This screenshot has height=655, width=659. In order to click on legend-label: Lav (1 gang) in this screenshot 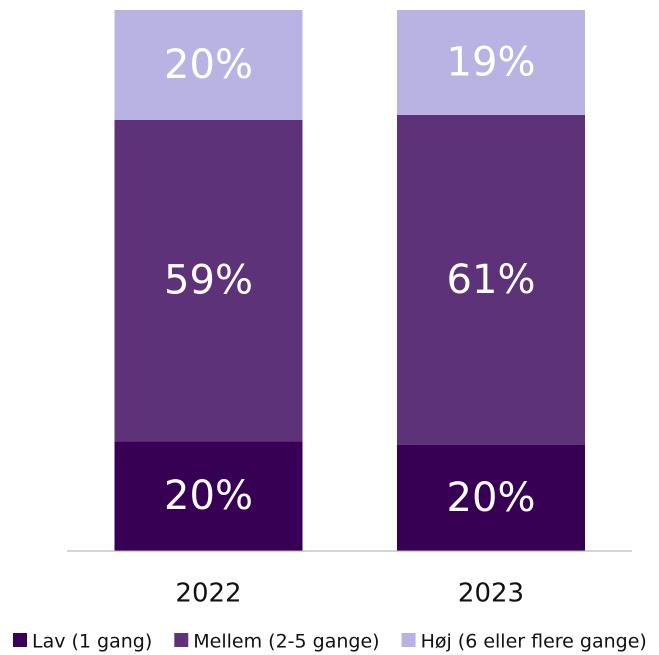, I will do `click(92, 642)`.